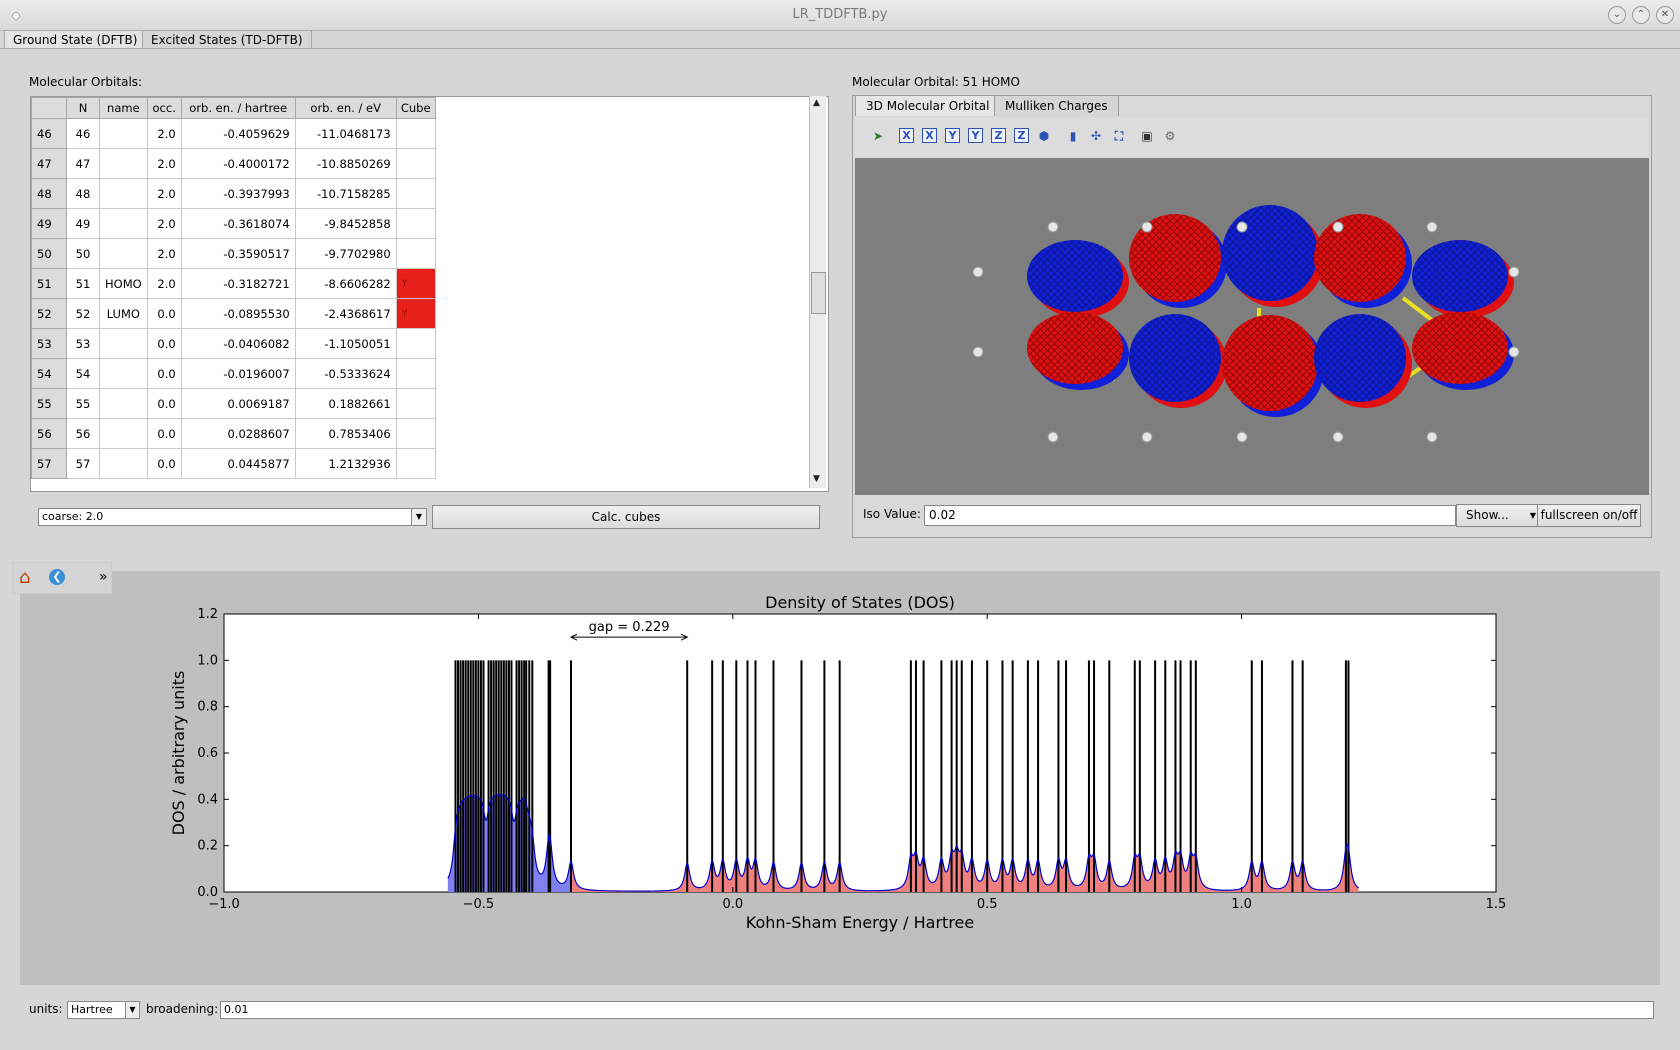  I want to click on row-header: 55, so click(49, 403).